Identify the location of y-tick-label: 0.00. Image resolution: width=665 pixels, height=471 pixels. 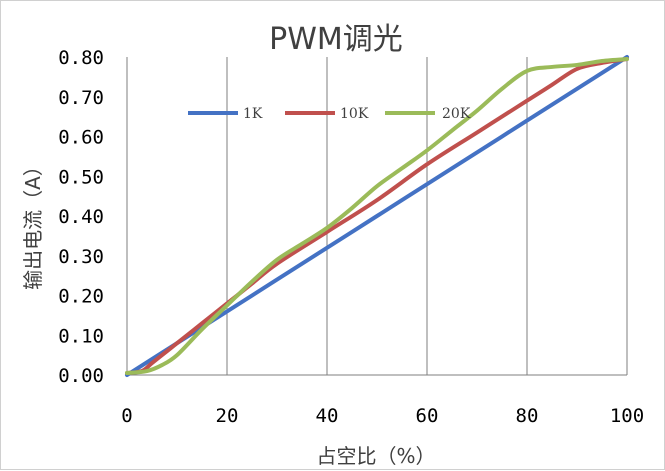
(81, 376).